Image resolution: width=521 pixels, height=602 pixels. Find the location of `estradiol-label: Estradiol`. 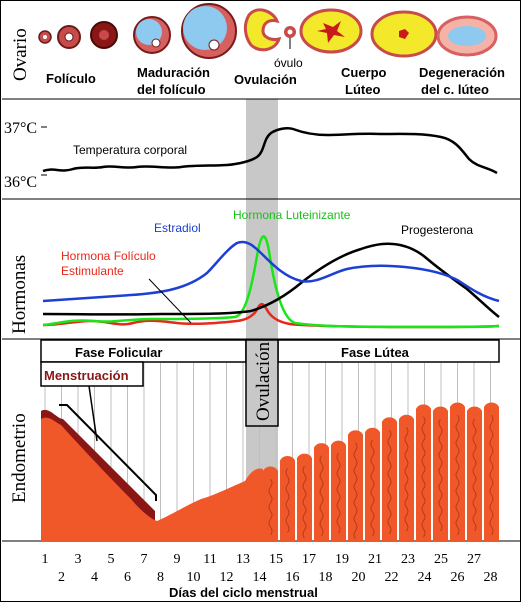

estradiol-label: Estradiol is located at coordinates (177, 228).